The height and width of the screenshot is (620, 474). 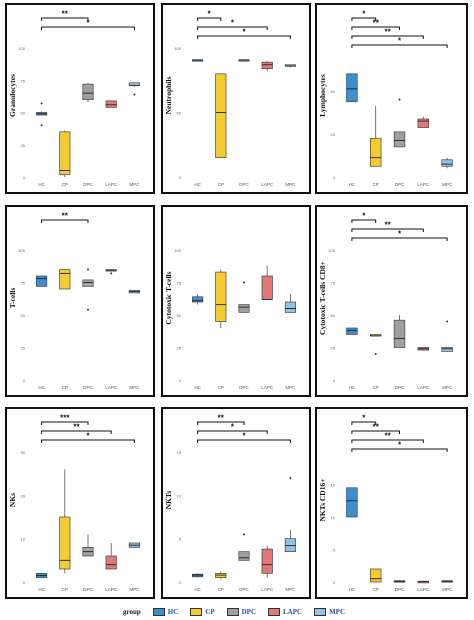 I want to click on panel-5-box-hc, so click(x=198, y=299).